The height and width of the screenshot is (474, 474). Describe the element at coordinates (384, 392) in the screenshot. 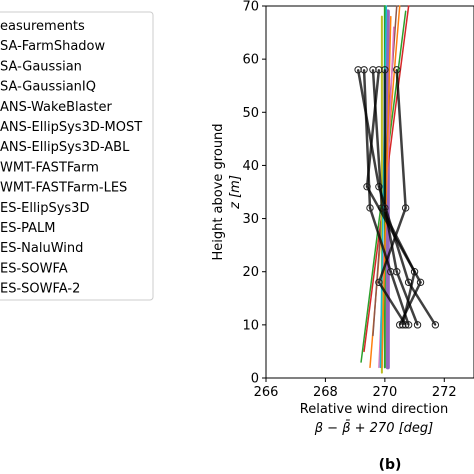

I see `x-tick-label: 270` at that location.